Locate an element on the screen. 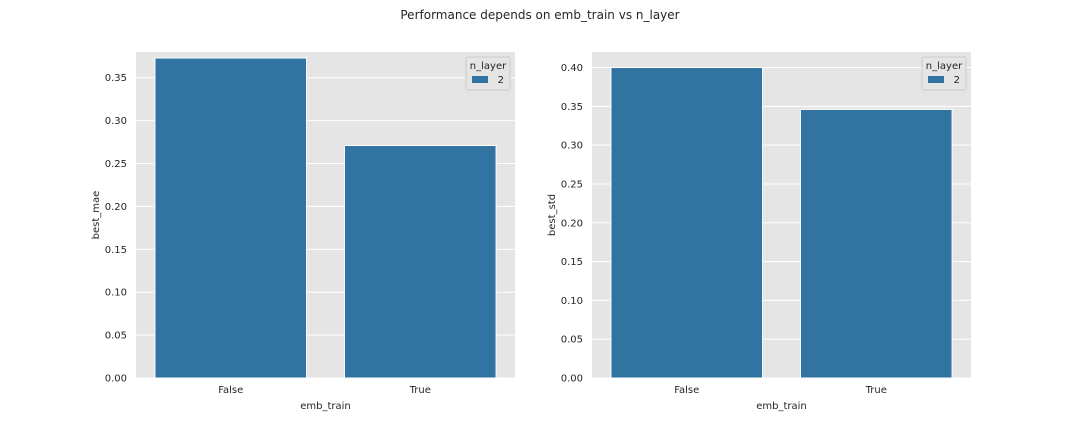 The image size is (1080, 436). y-tick-label: 0.40 is located at coordinates (572, 68).